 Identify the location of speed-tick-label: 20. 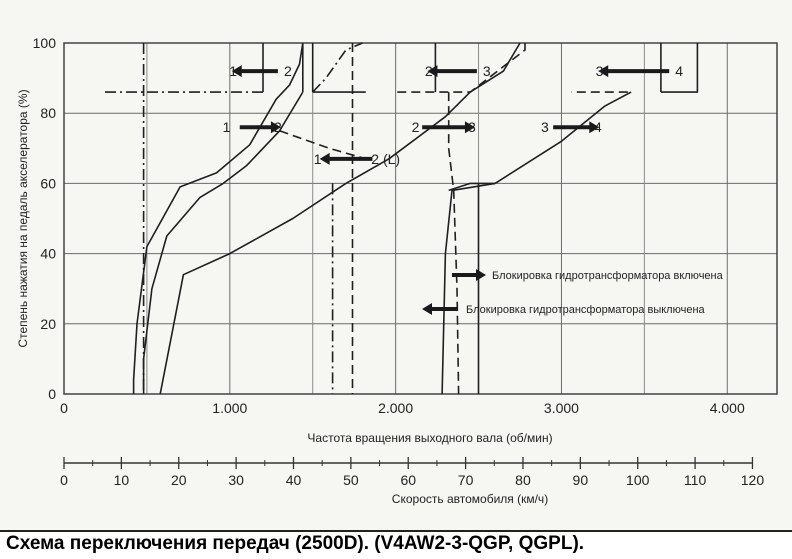
(179, 480).